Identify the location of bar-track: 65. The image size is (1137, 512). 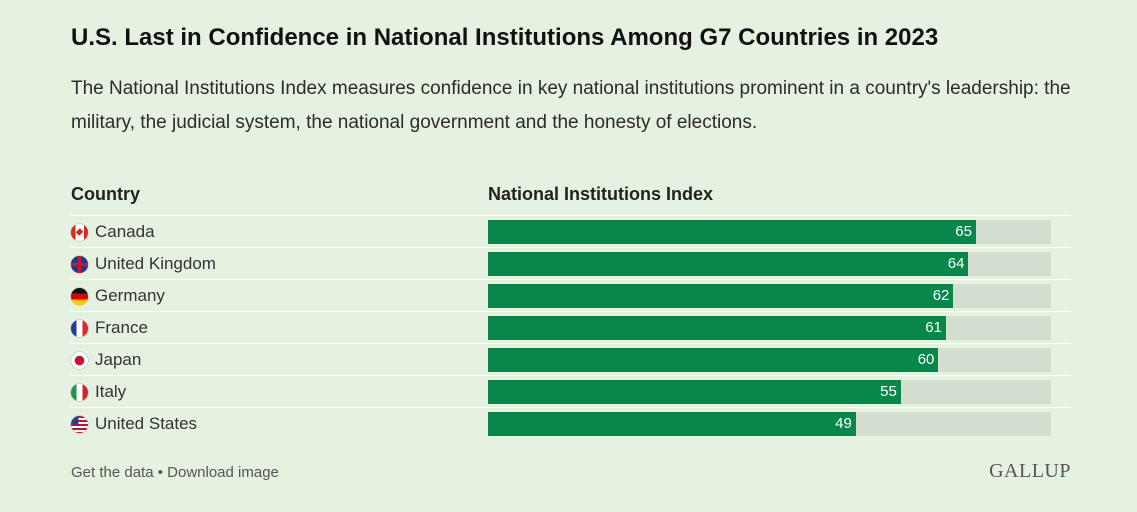
(769, 232).